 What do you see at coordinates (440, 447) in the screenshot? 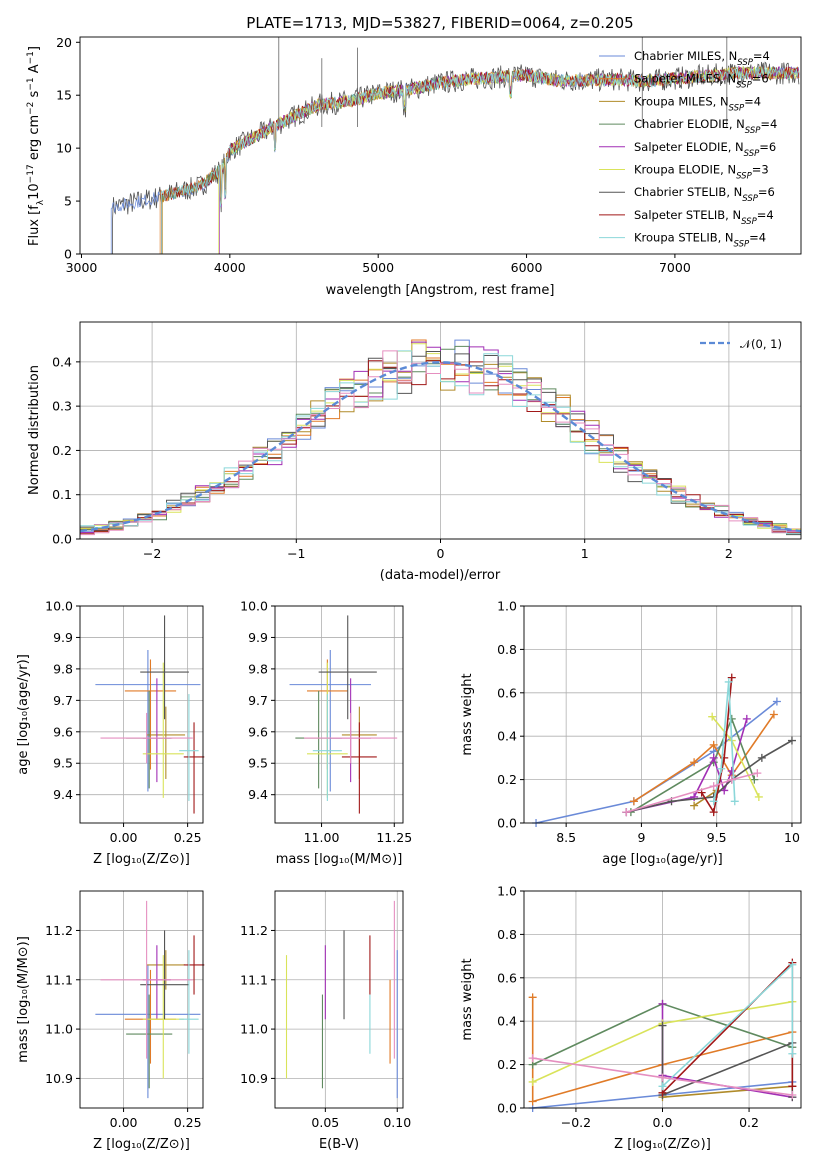
I see `gaussian-curve` at bounding box center [440, 447].